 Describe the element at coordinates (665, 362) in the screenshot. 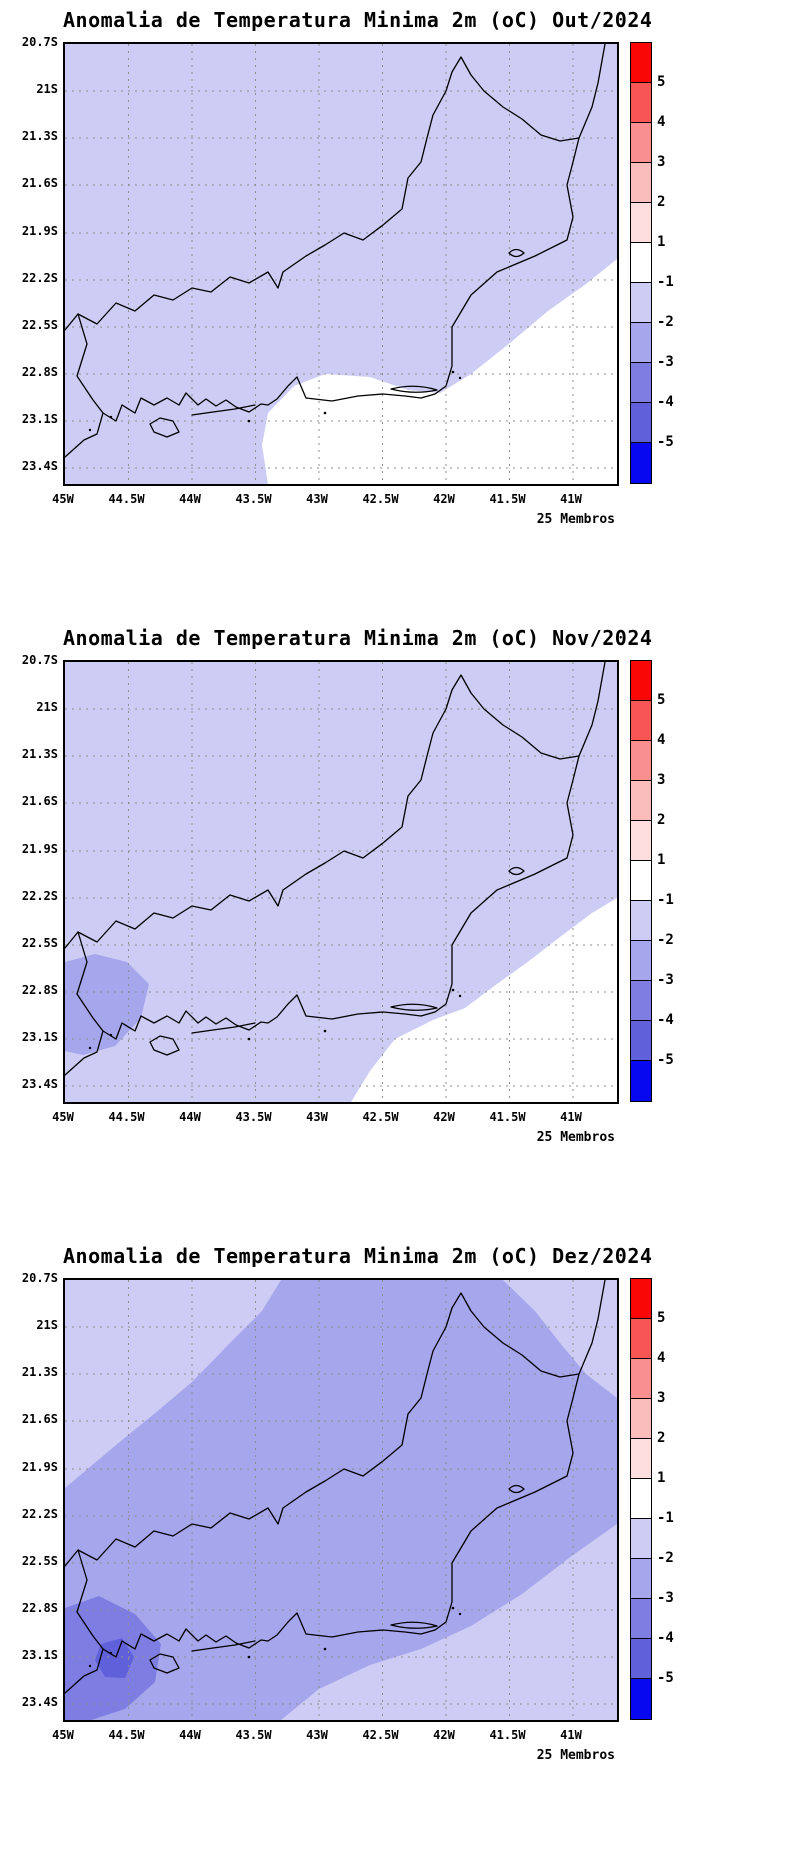

I see `colorbar-tick-label: -3` at that location.